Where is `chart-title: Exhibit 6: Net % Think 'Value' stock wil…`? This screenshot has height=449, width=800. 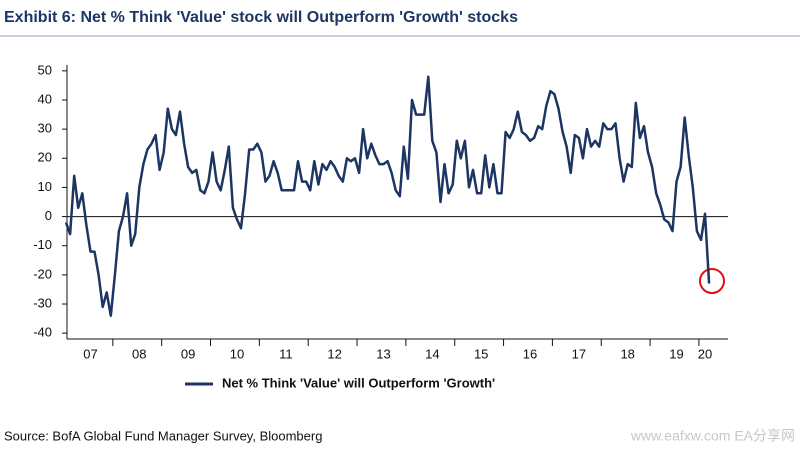
chart-title: Exhibit 6: Net % Think 'Value' stock wil… is located at coordinates (261, 17).